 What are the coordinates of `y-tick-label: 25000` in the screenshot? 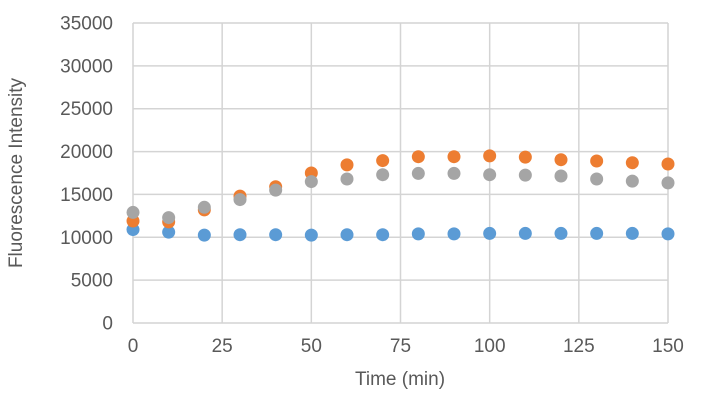 It's located at (86, 109).